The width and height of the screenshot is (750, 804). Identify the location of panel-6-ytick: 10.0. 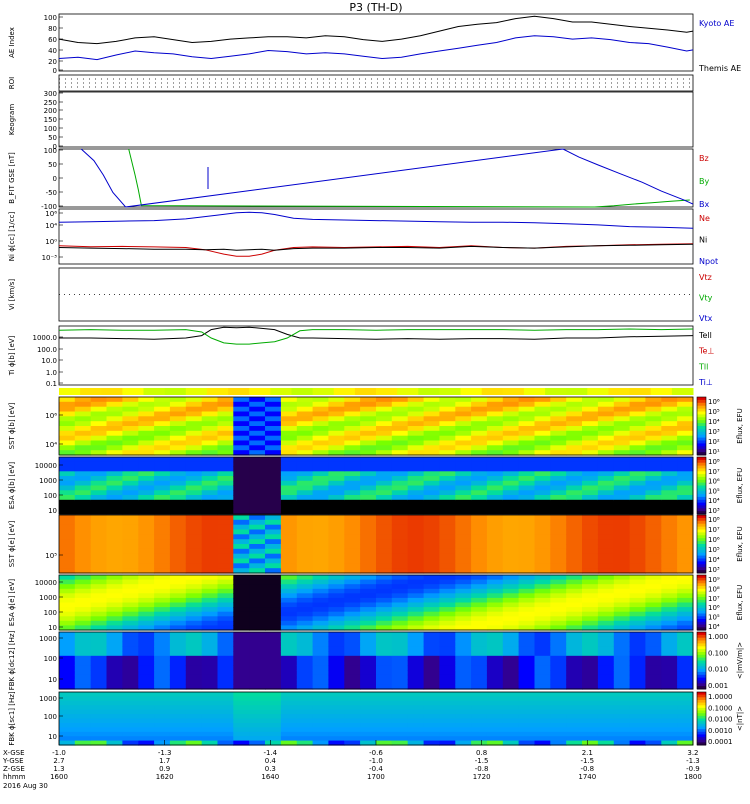
(49, 361).